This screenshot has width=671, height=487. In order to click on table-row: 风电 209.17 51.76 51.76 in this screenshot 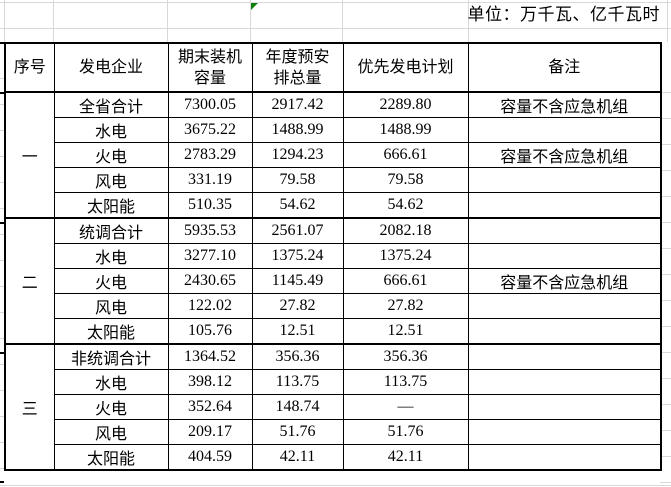, I will do `click(333, 432)`.